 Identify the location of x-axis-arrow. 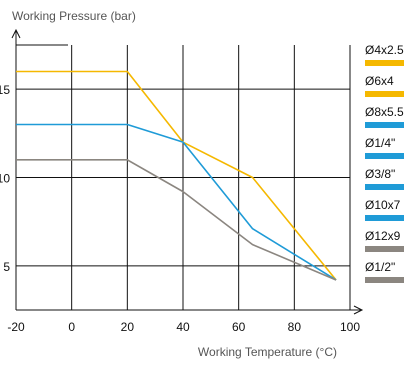
(358, 310).